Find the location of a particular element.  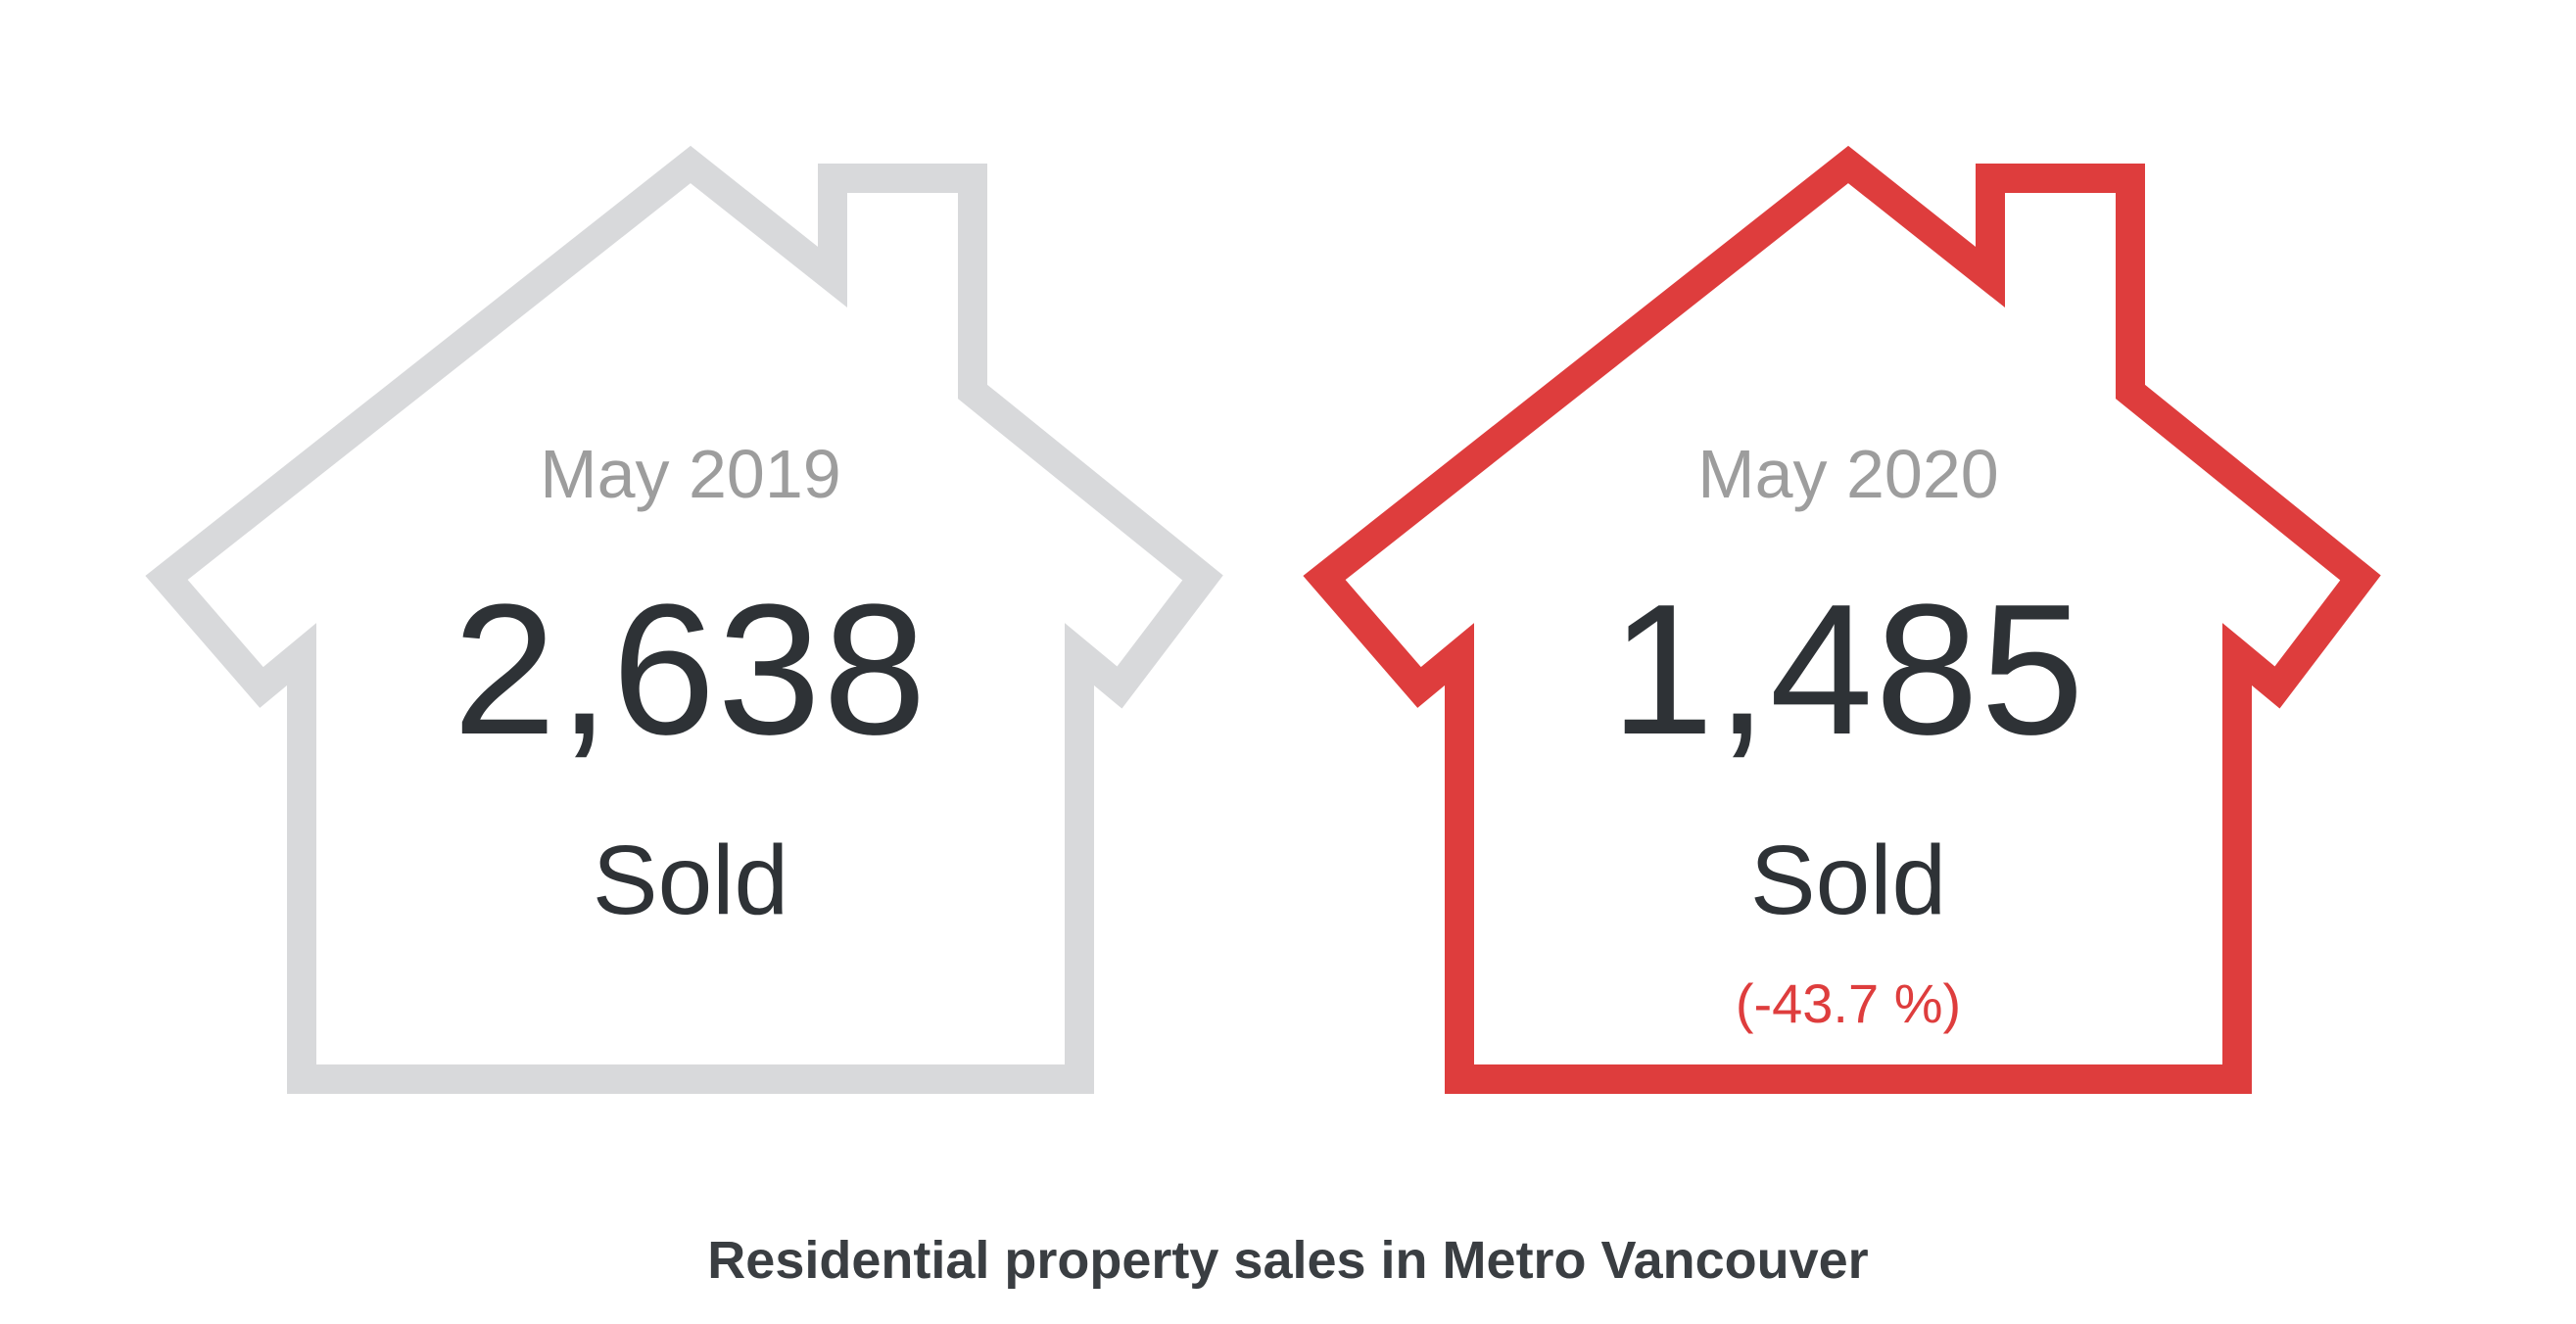

house-2020-label: Sold is located at coordinates (1848, 880).